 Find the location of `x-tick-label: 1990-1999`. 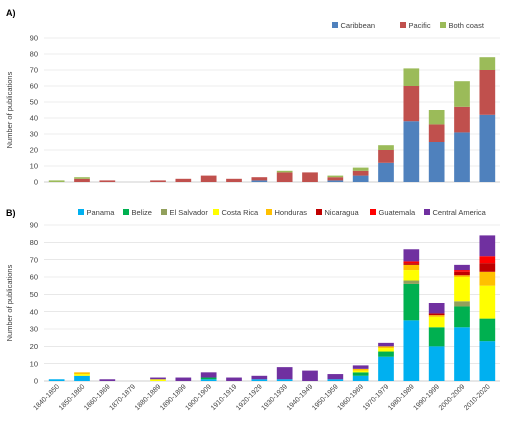

x-tick-label: 1990-1999 is located at coordinates (426, 397).